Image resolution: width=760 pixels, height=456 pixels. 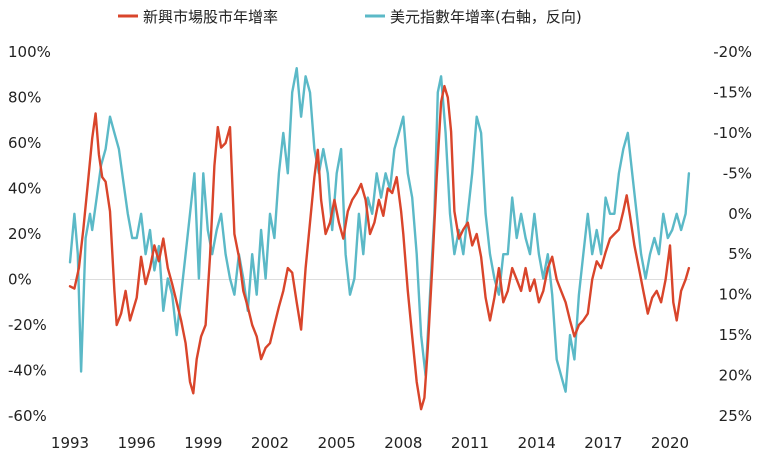 I want to click on x-tick-label: 1993, so click(x=70, y=443).